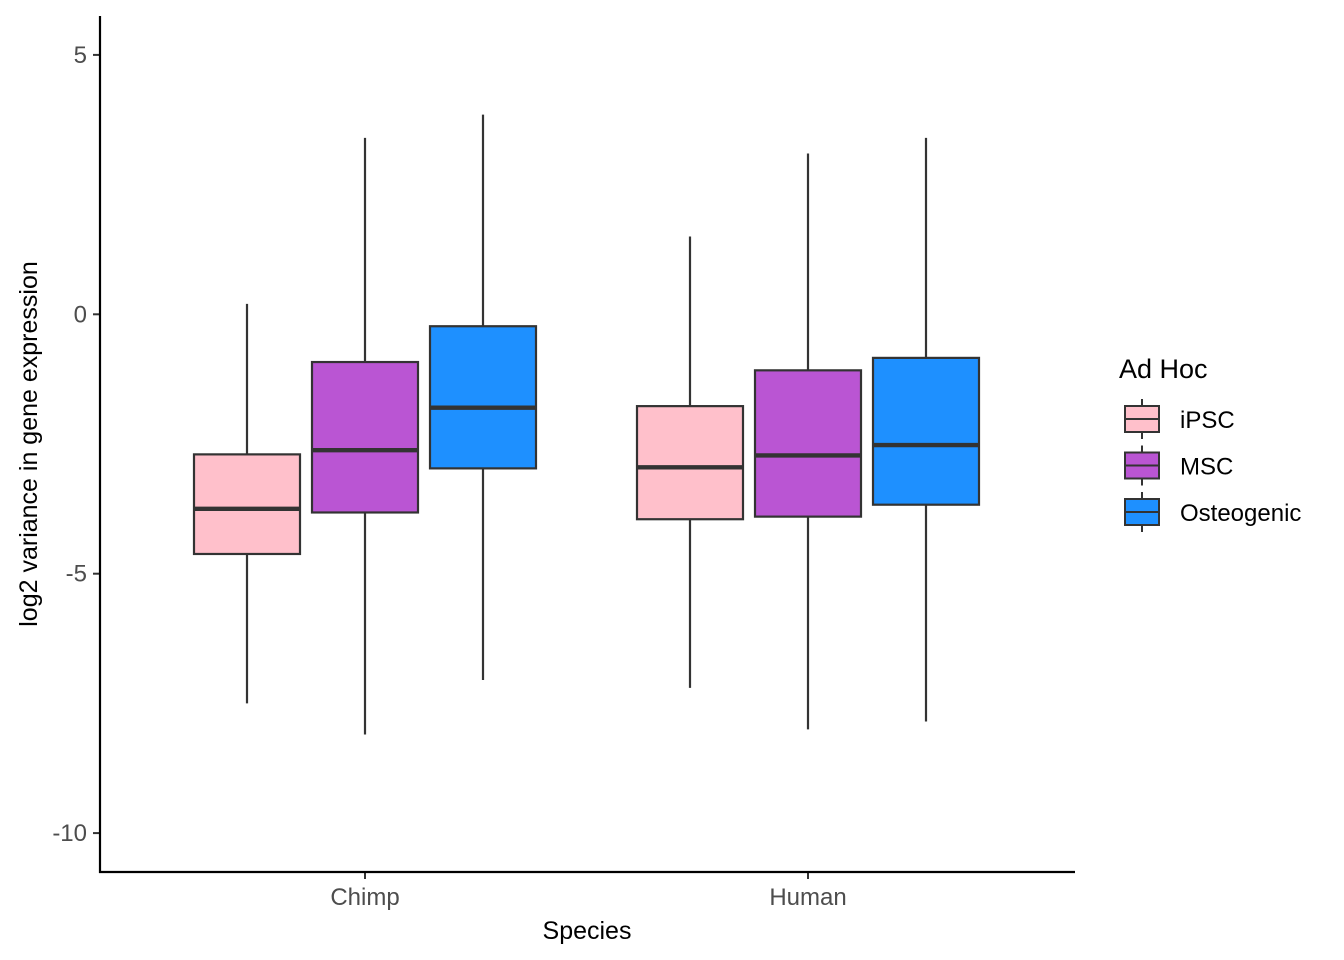  Describe the element at coordinates (364, 897) in the screenshot. I see `x-tick-label: Chimp` at that location.